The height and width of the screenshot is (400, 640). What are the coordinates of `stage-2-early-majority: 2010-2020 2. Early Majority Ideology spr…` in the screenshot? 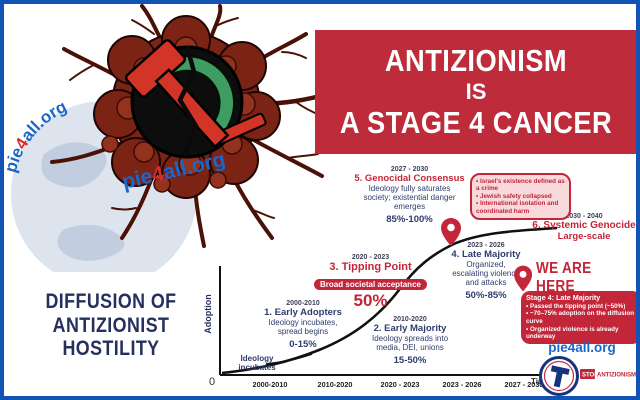 It's located at (410, 341).